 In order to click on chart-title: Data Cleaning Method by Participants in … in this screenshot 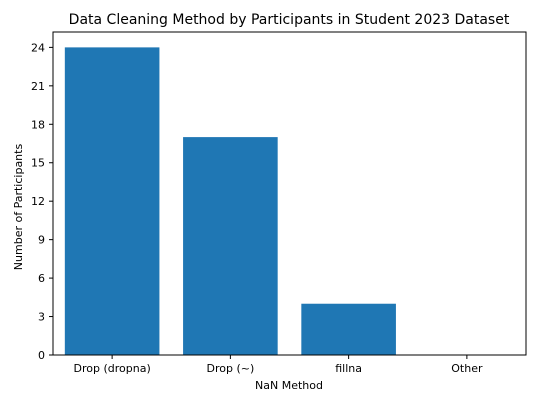, I will do `click(289, 20)`.